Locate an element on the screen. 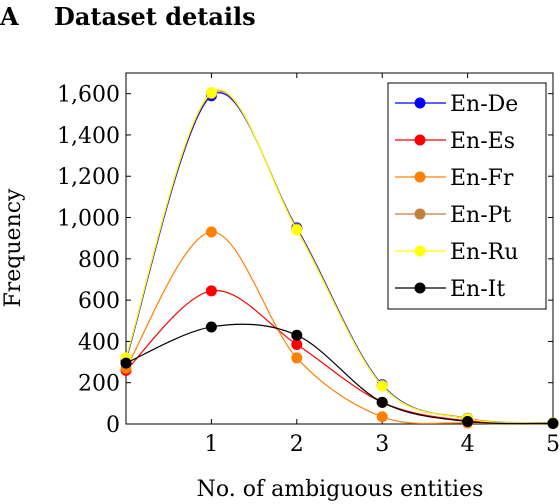 This screenshot has height=504, width=560. y-tick-label: 1,600 is located at coordinates (88, 95).